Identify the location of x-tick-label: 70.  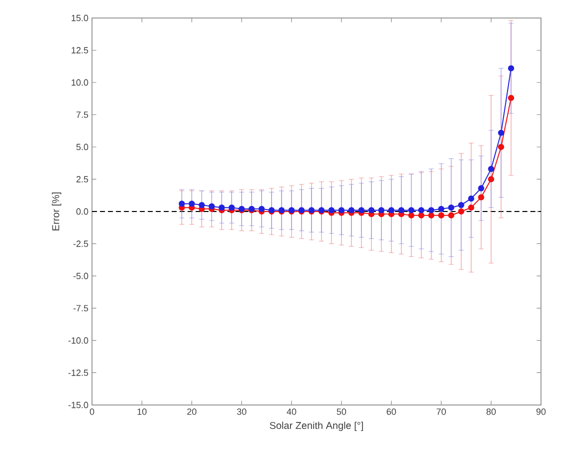
(441, 411).